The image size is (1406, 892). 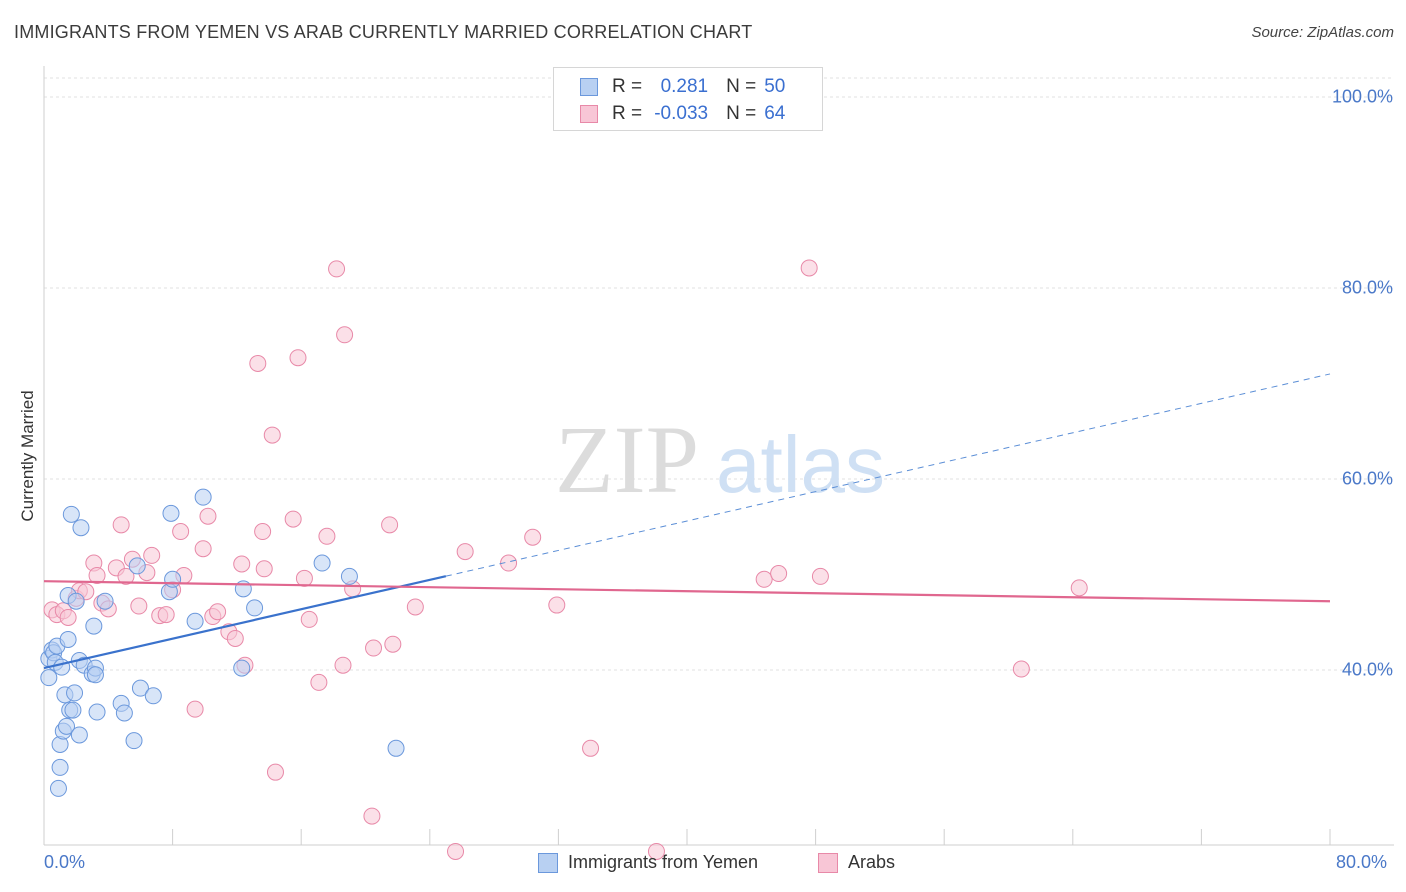 What do you see at coordinates (800, 464) in the screenshot?
I see `watermark-atlas: atlas` at bounding box center [800, 464].